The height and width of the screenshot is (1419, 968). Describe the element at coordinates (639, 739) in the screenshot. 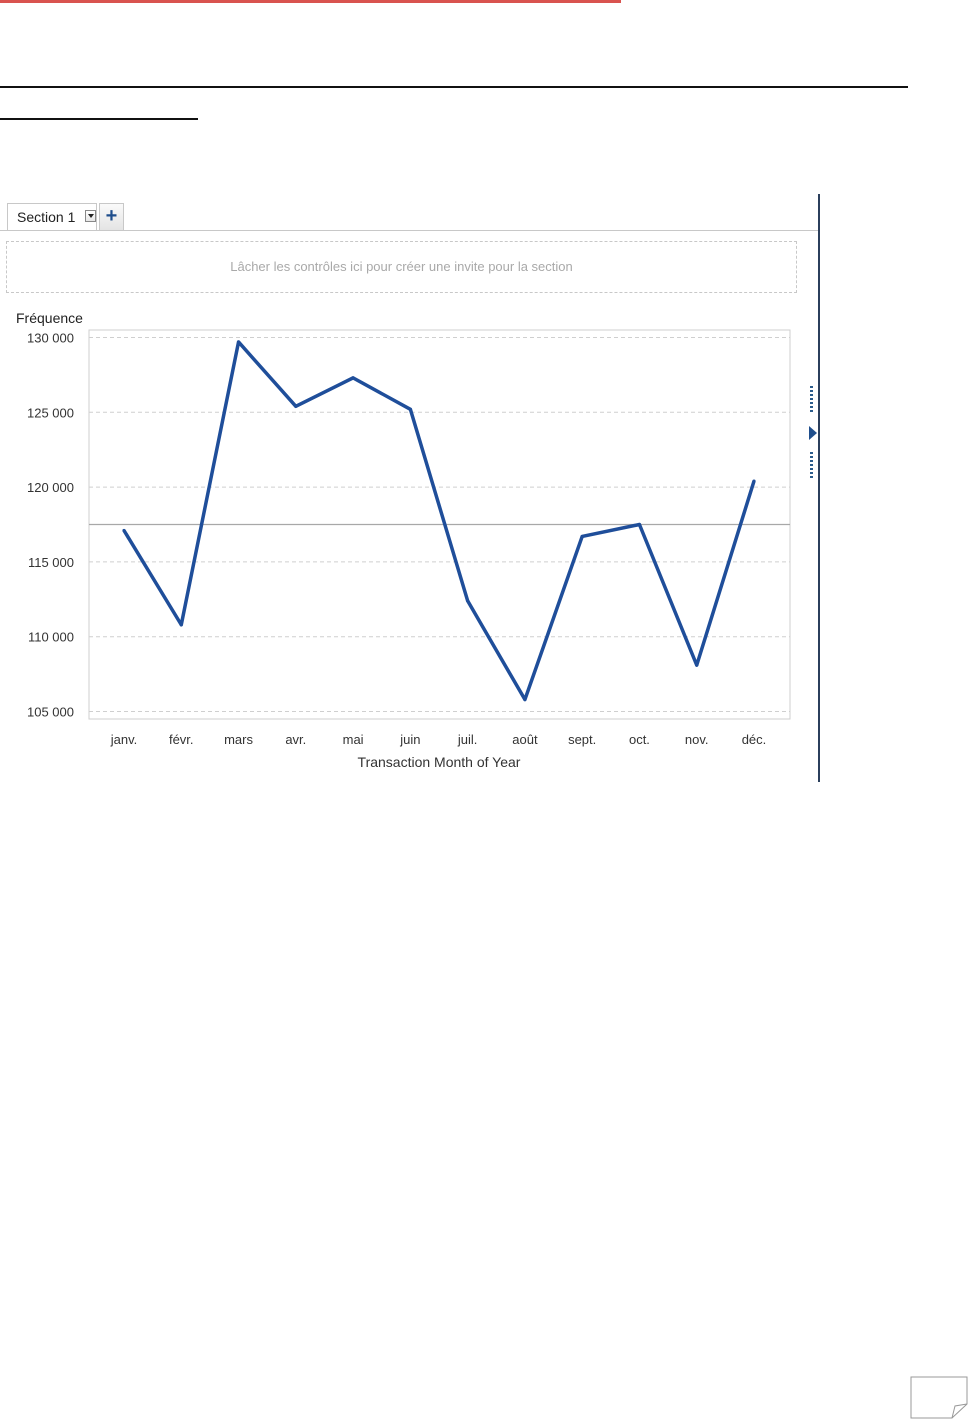

I see `x-tick-label: oct.` at that location.